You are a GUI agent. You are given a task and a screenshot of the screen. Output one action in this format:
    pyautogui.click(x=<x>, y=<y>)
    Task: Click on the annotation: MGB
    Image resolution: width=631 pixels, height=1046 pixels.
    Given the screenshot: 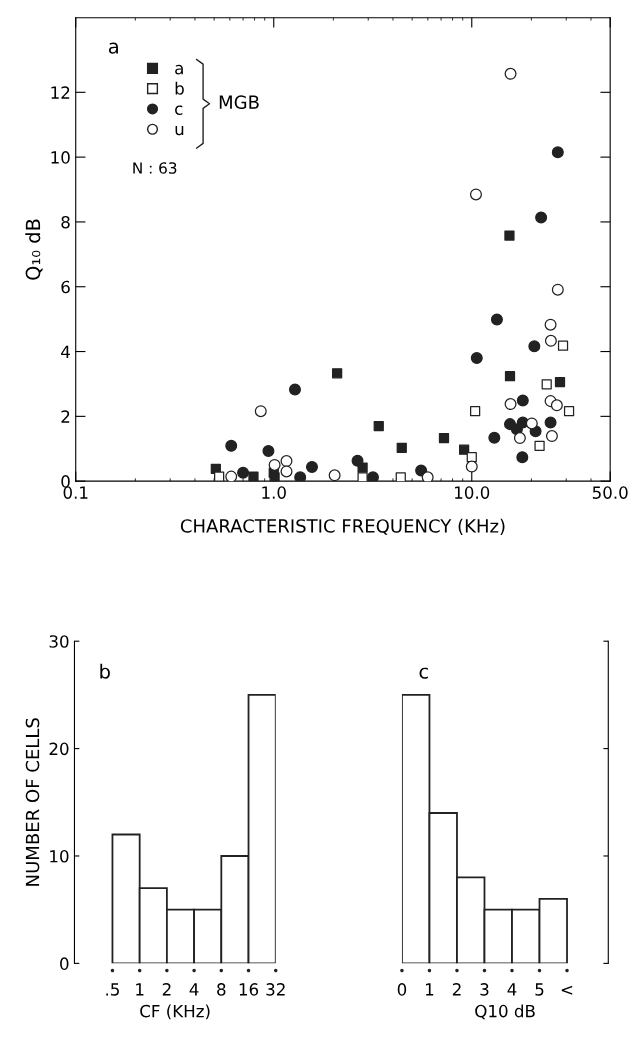 What is the action you would take?
    pyautogui.click(x=239, y=102)
    